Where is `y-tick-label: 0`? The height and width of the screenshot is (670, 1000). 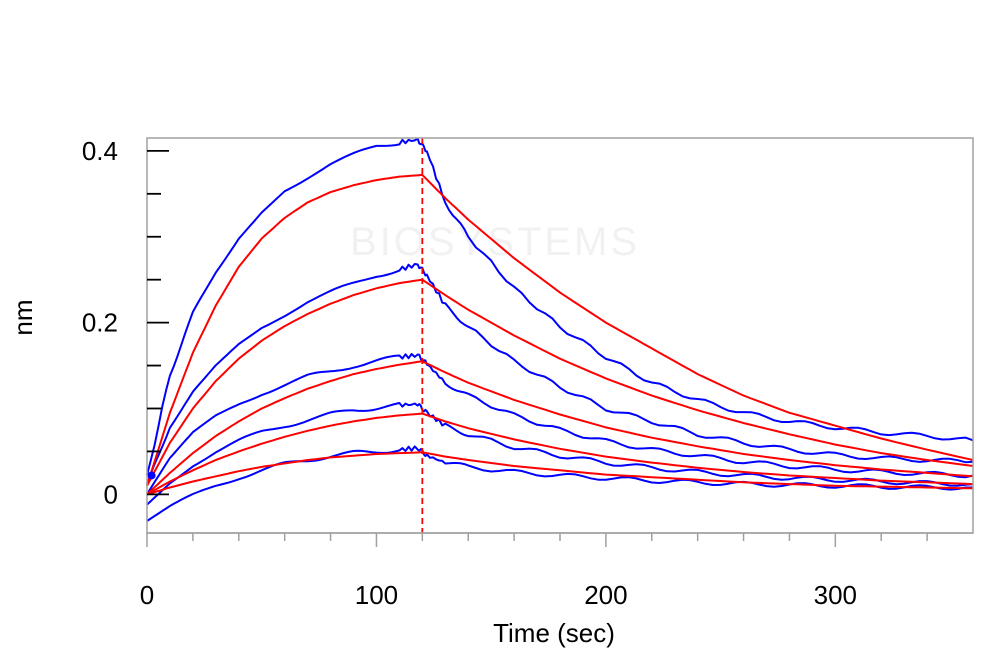
y-tick-label: 0 is located at coordinates (111, 494).